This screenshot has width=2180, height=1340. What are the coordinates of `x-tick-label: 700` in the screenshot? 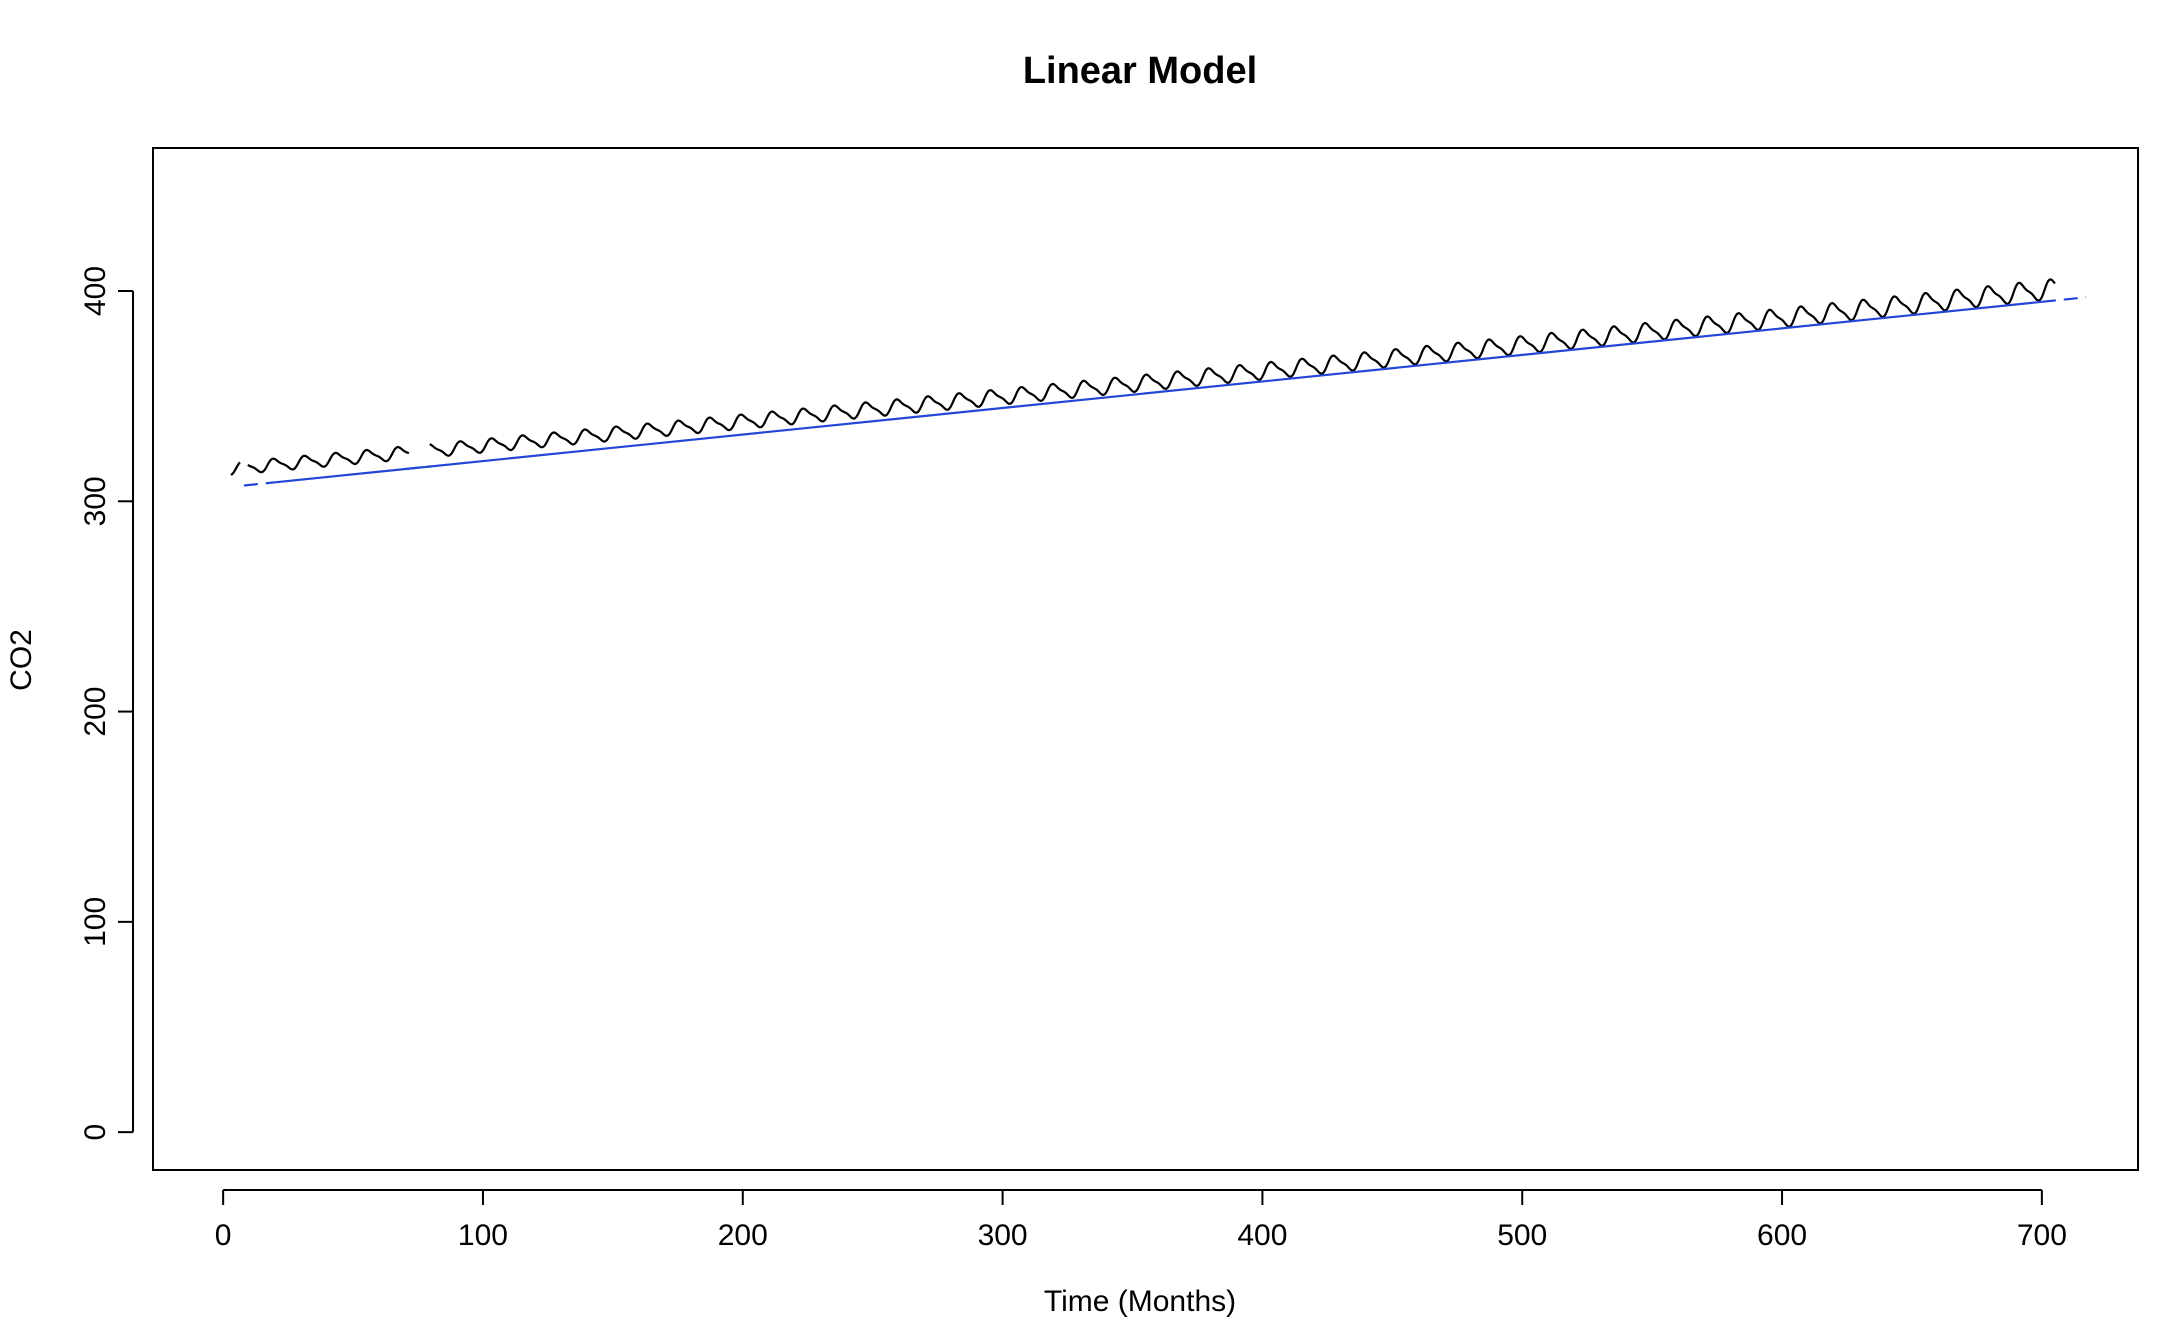 It's located at (2042, 1235).